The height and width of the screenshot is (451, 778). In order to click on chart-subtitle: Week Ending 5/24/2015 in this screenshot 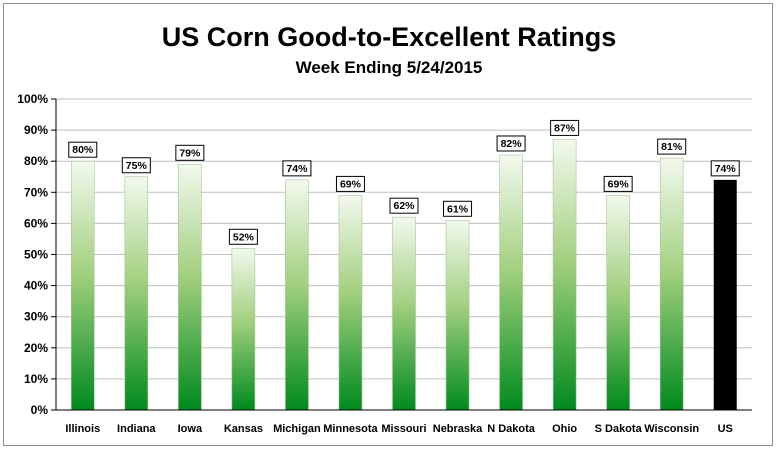, I will do `click(389, 67)`.